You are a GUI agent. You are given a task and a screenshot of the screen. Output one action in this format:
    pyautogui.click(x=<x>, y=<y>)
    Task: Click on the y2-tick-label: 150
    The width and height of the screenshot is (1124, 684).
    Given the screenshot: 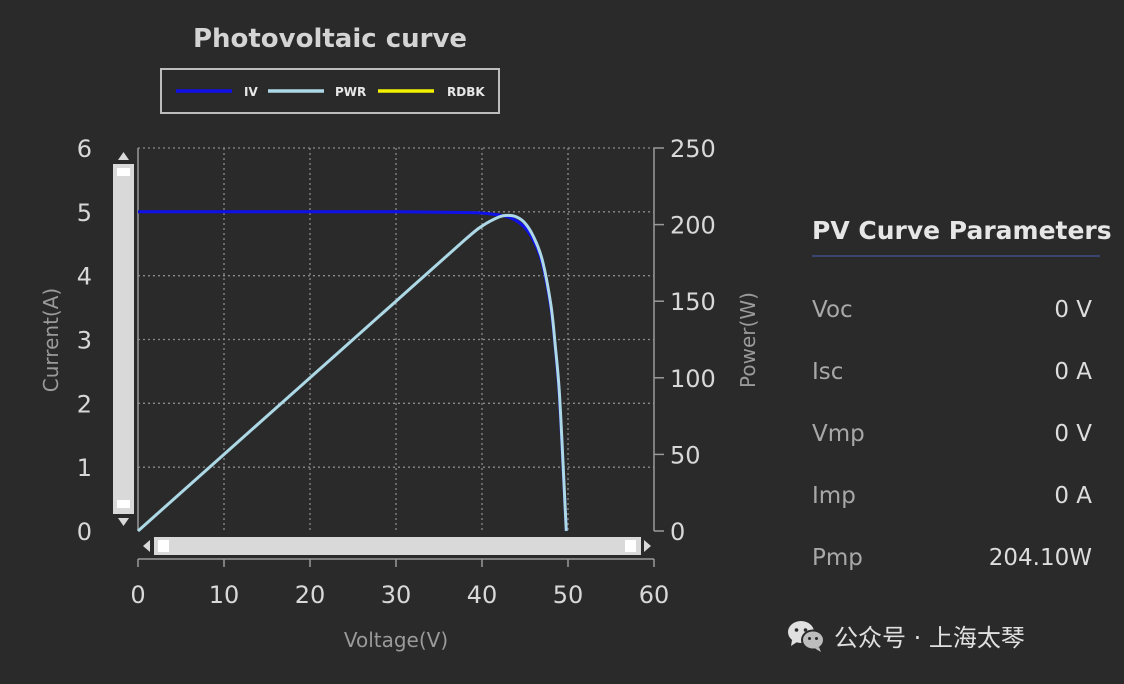 What is the action you would take?
    pyautogui.click(x=693, y=302)
    